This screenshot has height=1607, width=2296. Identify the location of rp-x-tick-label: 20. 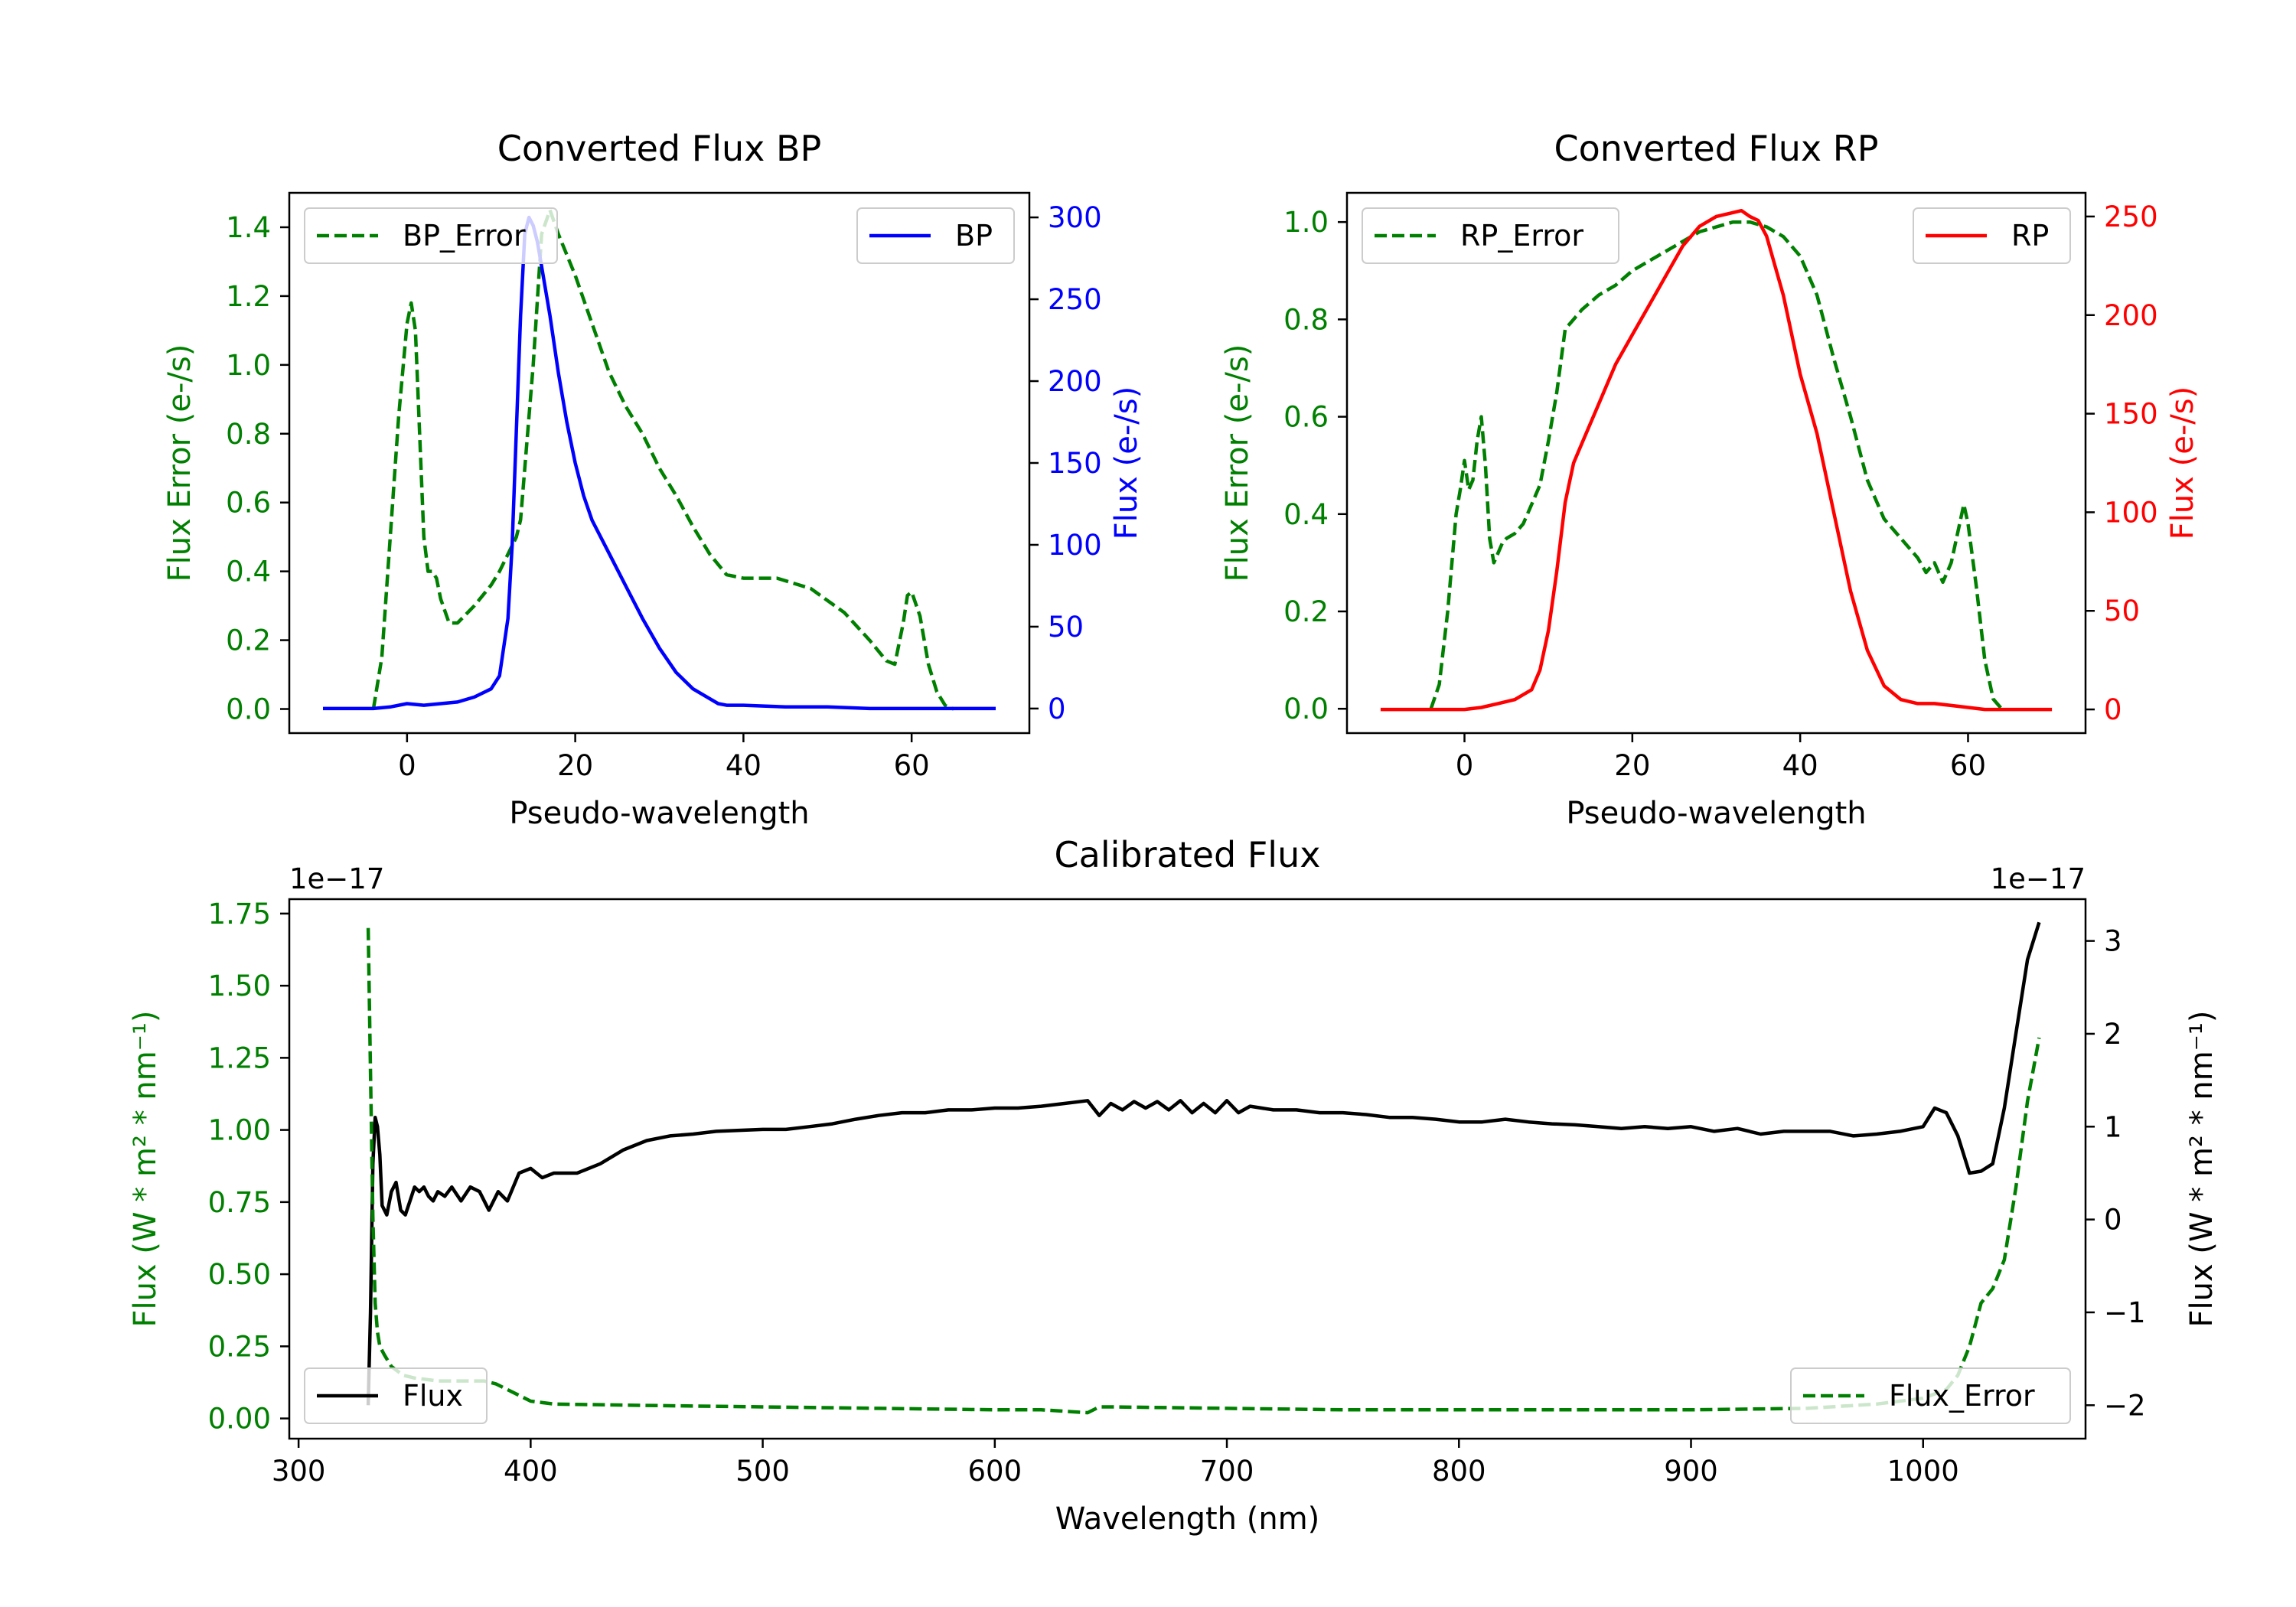
(1632, 765).